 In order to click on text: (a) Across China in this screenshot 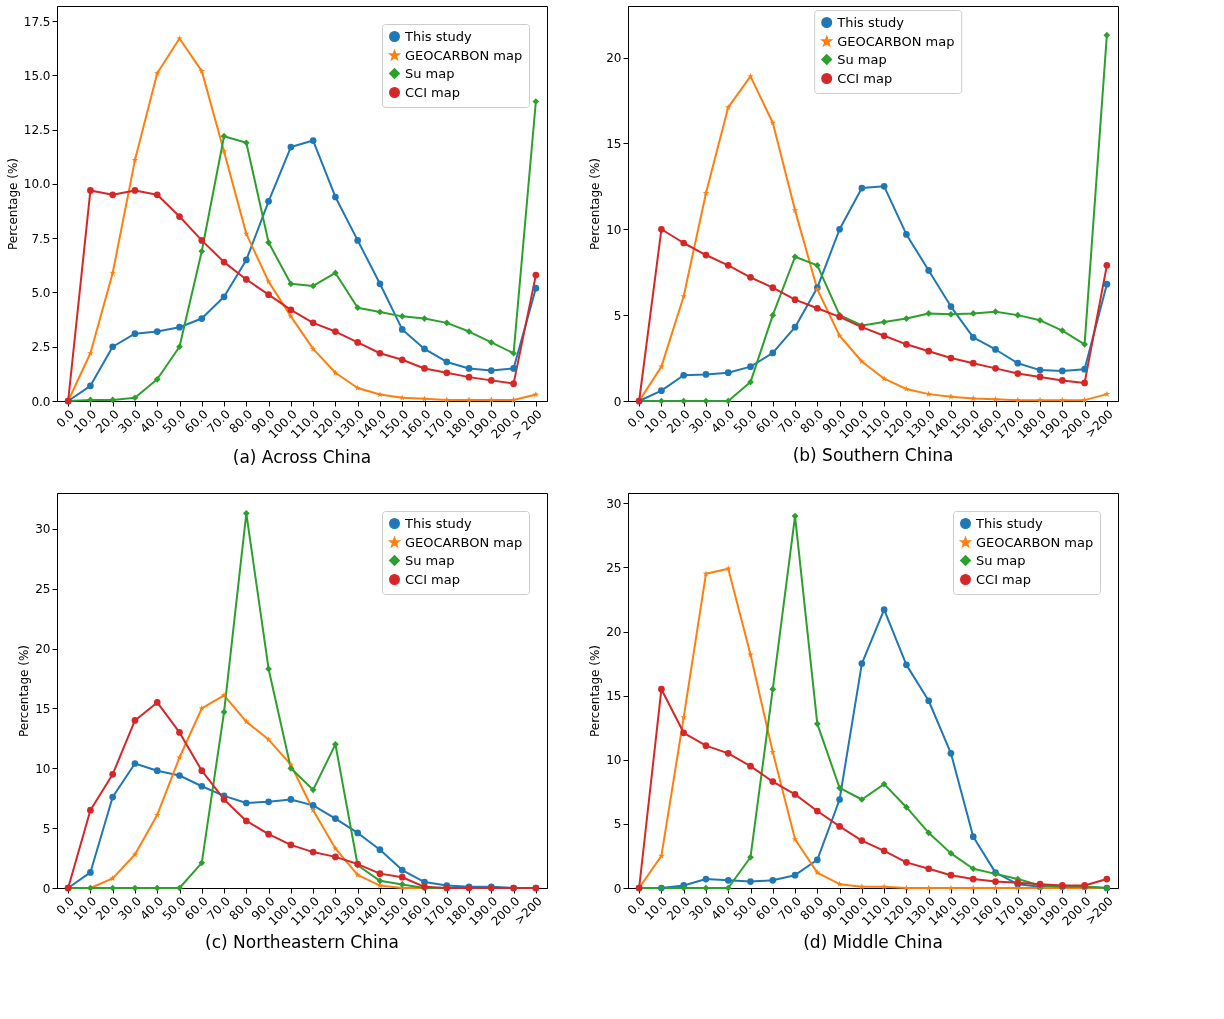, I will do `click(302, 456)`.